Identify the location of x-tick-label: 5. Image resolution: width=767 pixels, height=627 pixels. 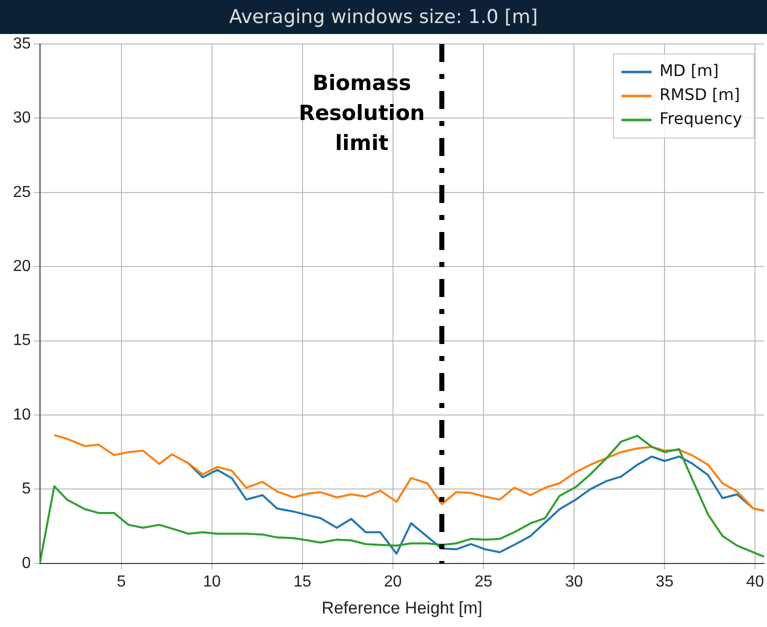
(121, 581).